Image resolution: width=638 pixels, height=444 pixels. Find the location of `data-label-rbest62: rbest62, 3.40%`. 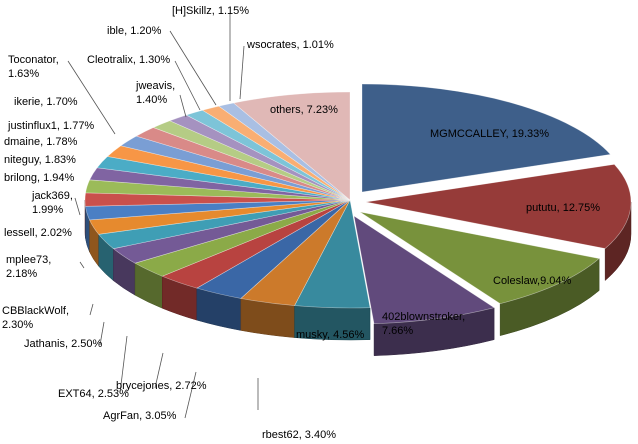

data-label-rbest62: rbest62, 3.40% is located at coordinates (299, 435).